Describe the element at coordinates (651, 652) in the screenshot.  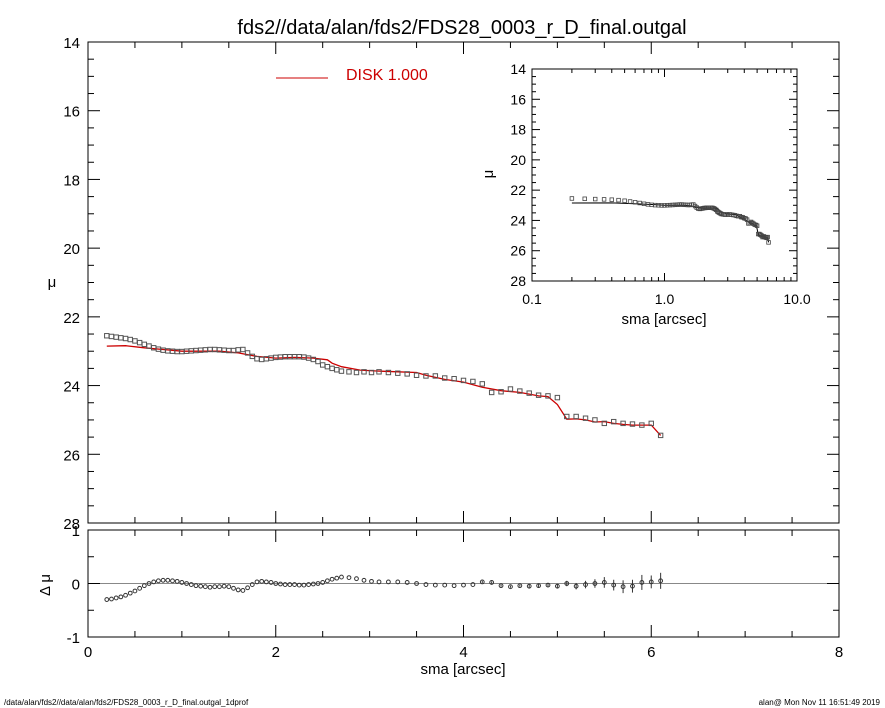
I see `residual-x-tick-label: 6` at that location.